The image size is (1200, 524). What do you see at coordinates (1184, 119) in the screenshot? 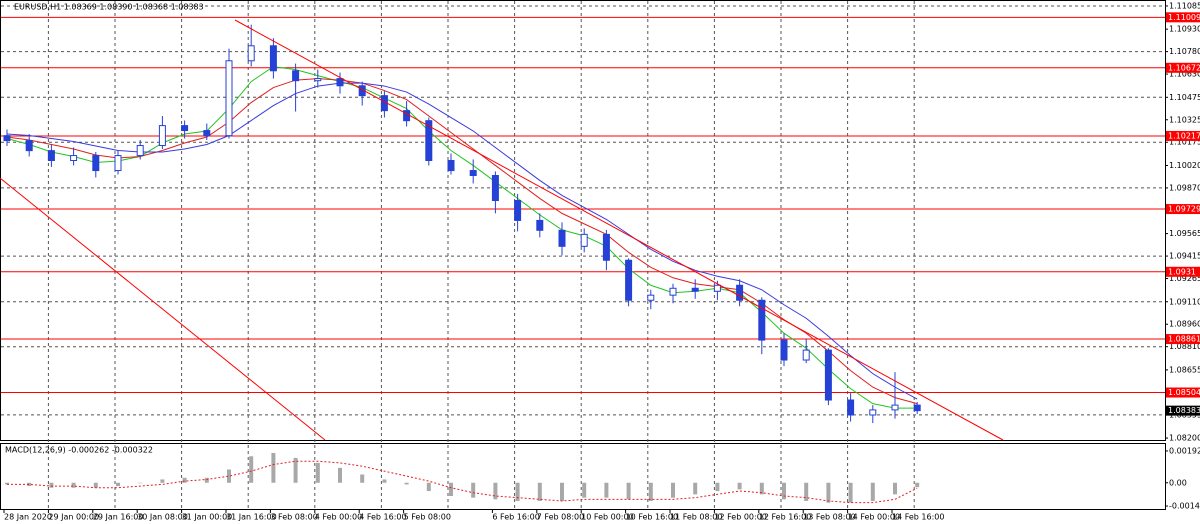
I see `y-tick-label: 1.10325` at bounding box center [1184, 119].